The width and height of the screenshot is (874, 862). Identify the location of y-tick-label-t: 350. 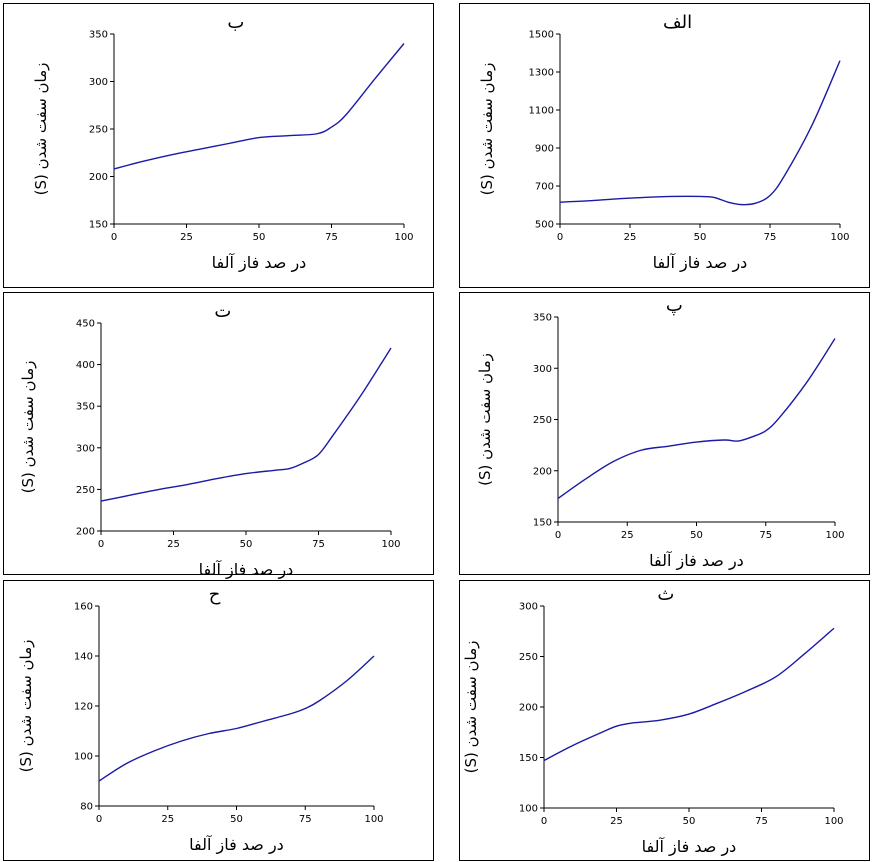
(85, 407).